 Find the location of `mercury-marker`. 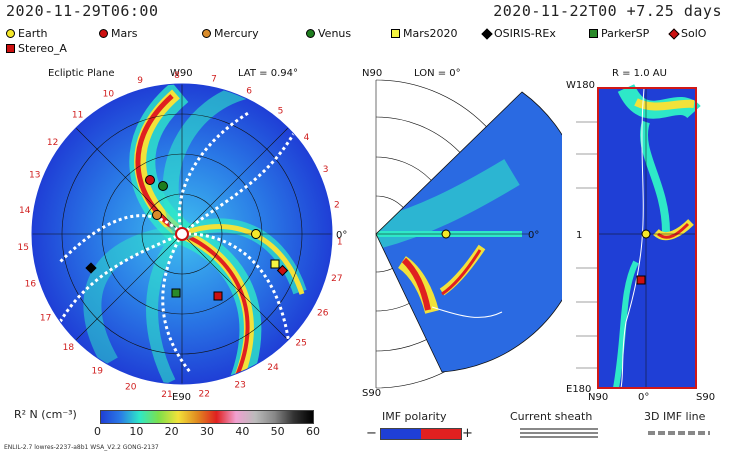

mercury-marker is located at coordinates (157, 215).